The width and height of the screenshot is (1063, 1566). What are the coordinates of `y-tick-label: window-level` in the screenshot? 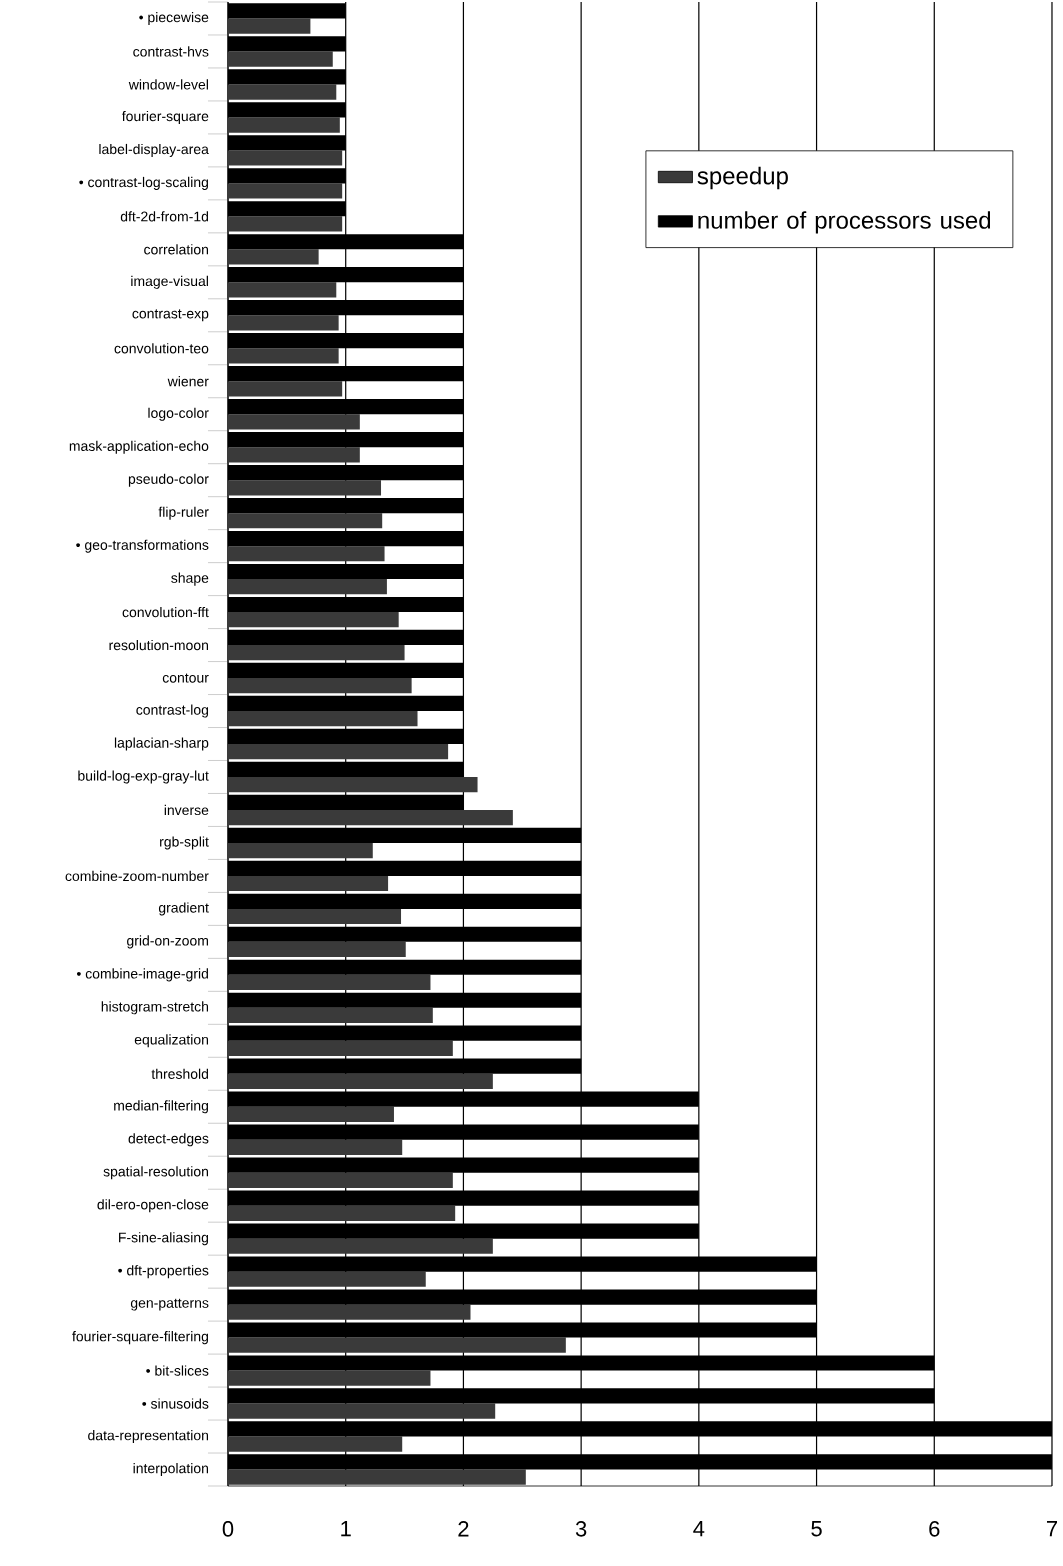 It's located at (168, 84).